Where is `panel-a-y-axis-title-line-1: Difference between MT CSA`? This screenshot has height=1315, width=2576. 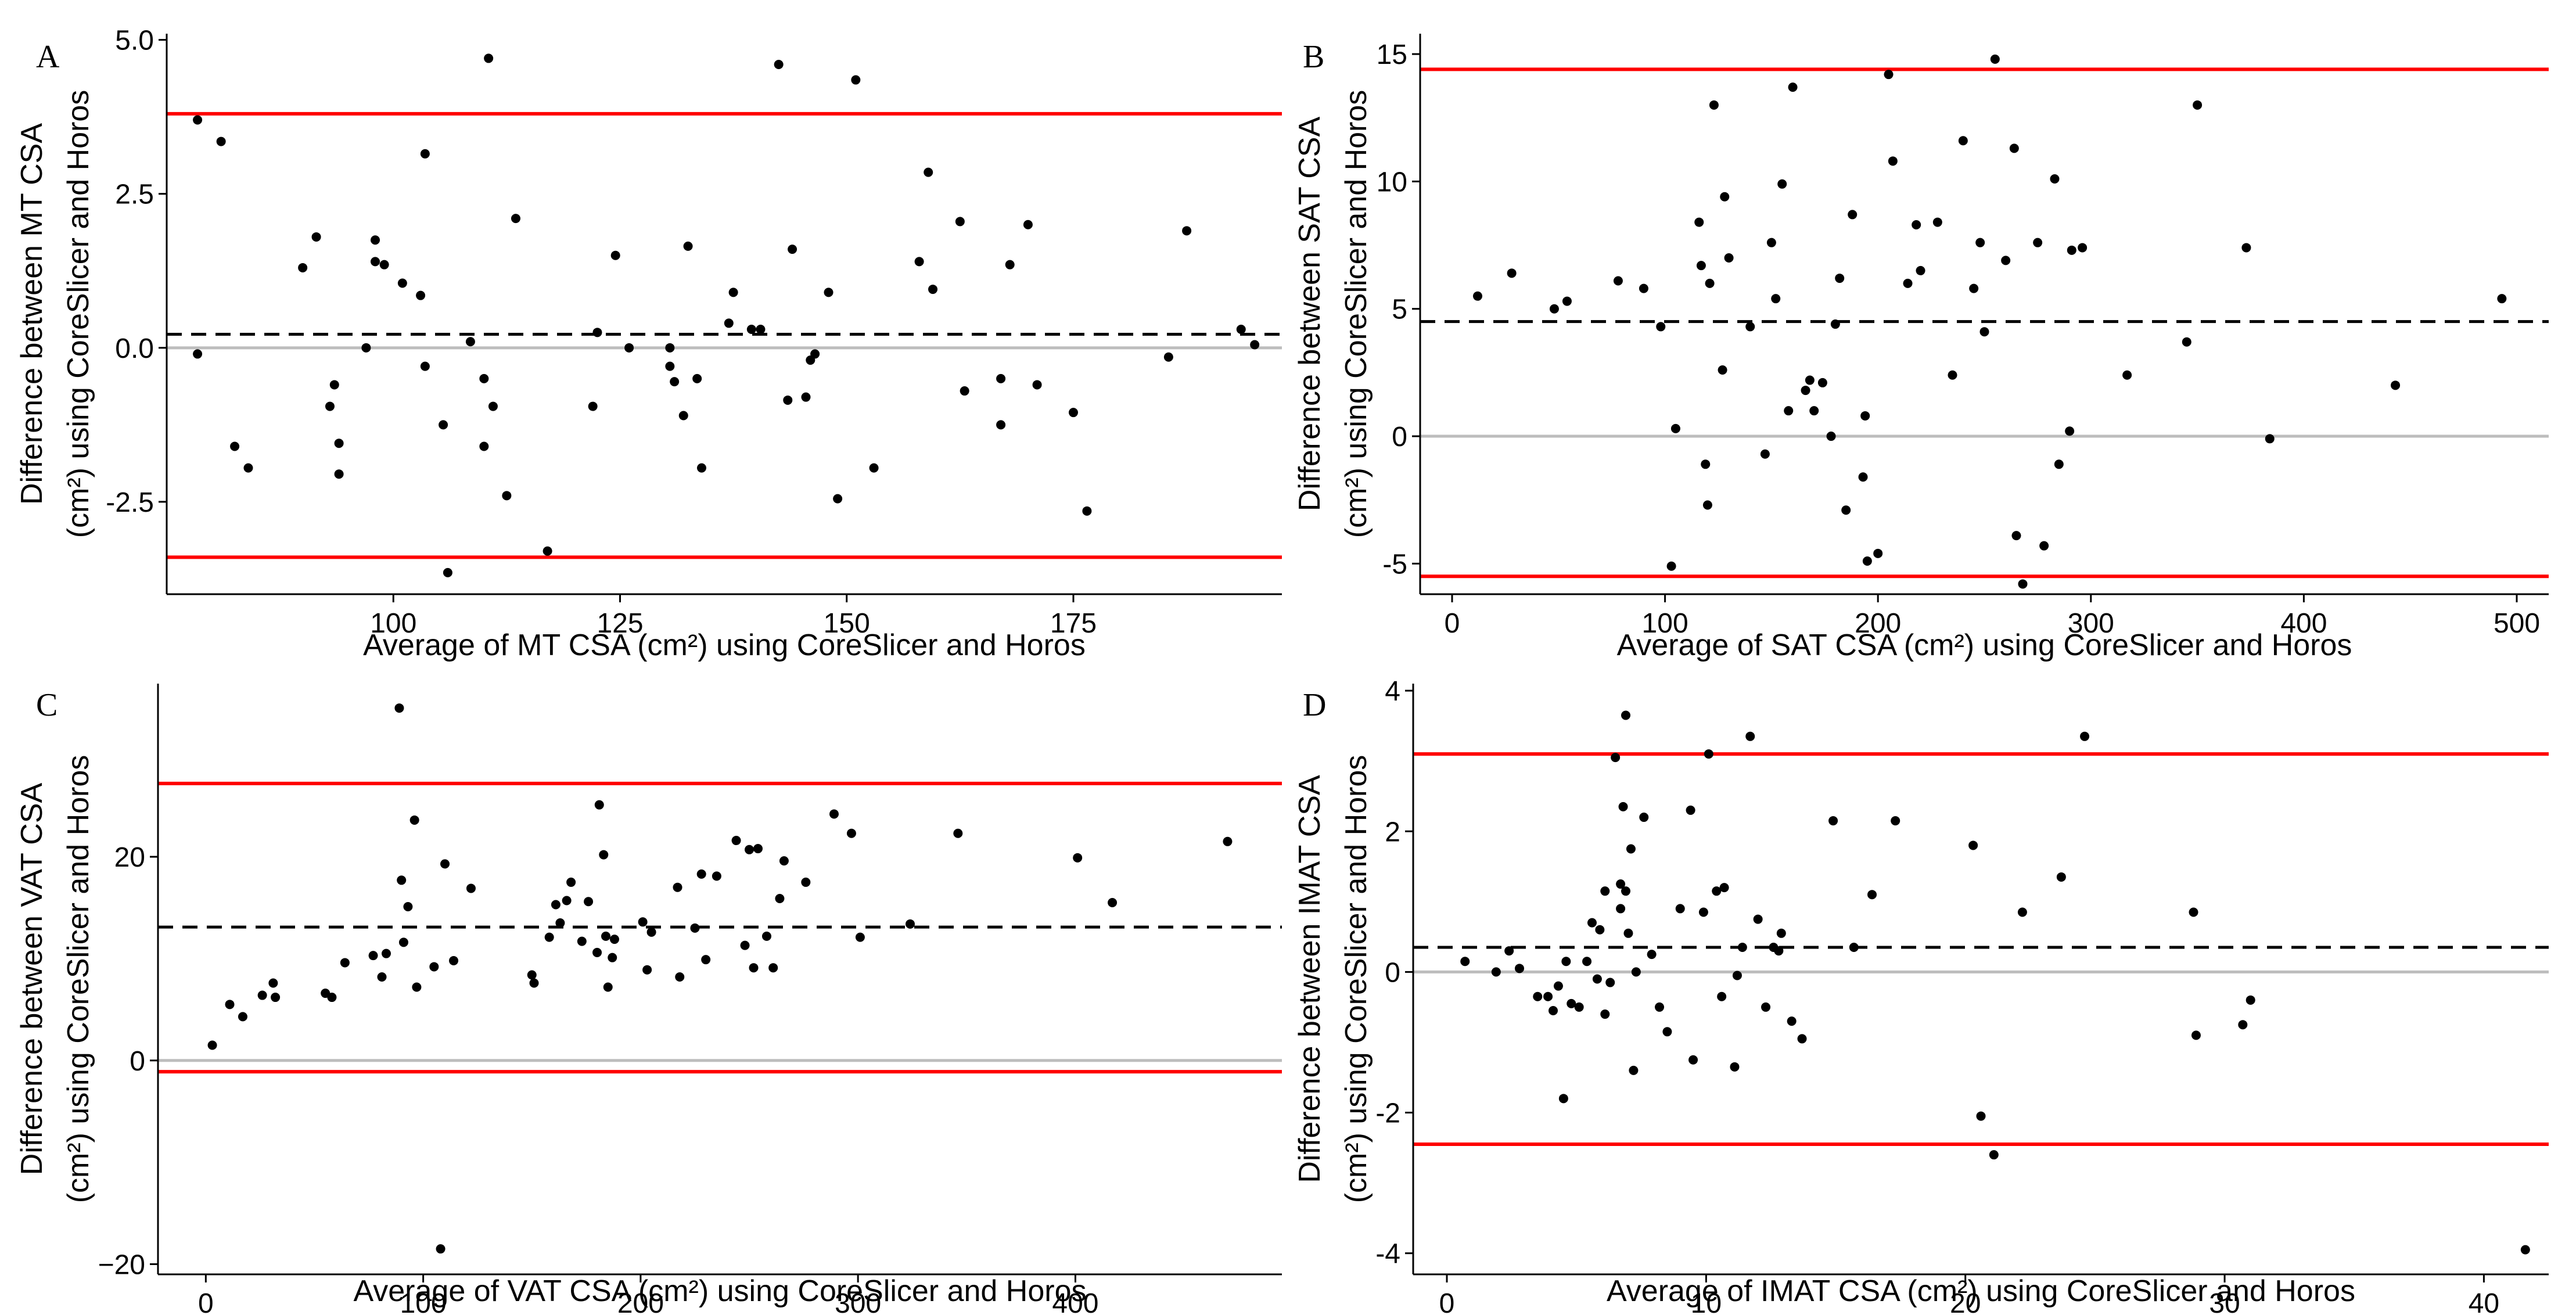
panel-a-y-axis-title-line-1: Difference between MT CSA is located at coordinates (32, 314).